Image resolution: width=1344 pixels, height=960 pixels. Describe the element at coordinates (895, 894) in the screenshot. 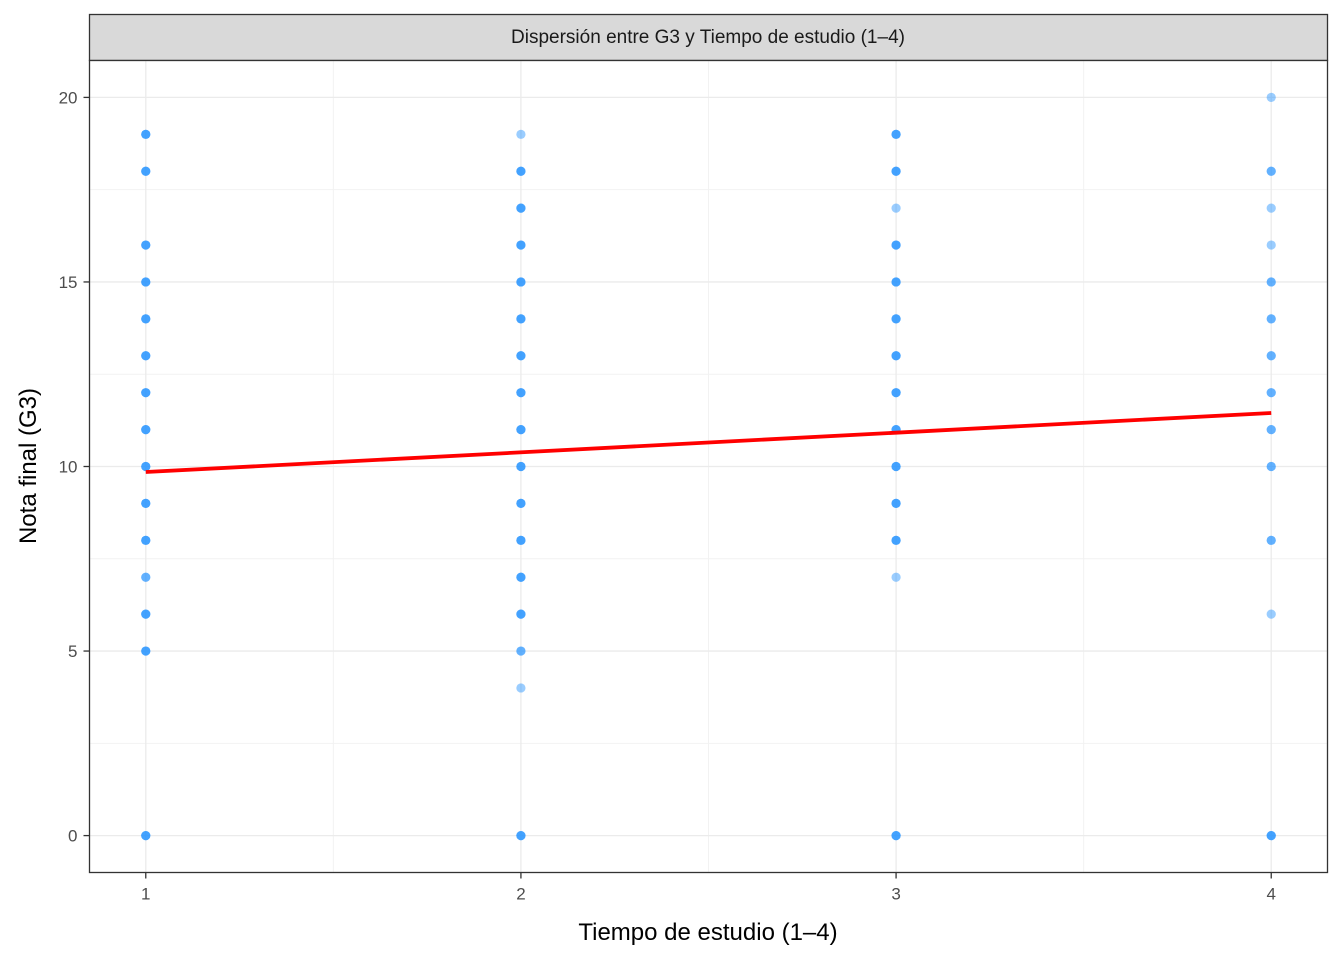

I see `x-tick-label: 3` at that location.